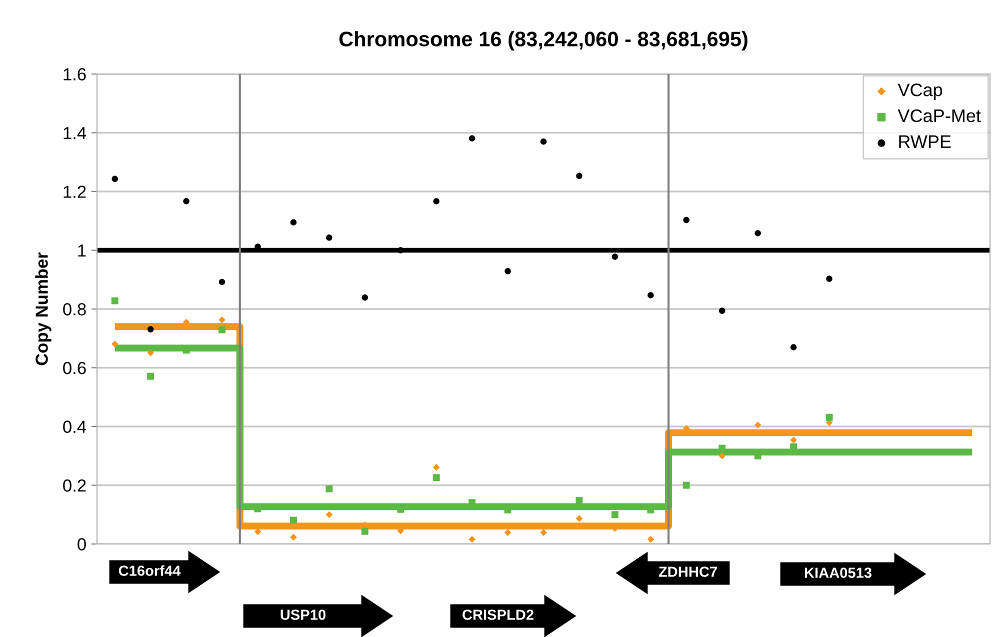  I want to click on y-tick-label: 1.6, so click(75, 74).